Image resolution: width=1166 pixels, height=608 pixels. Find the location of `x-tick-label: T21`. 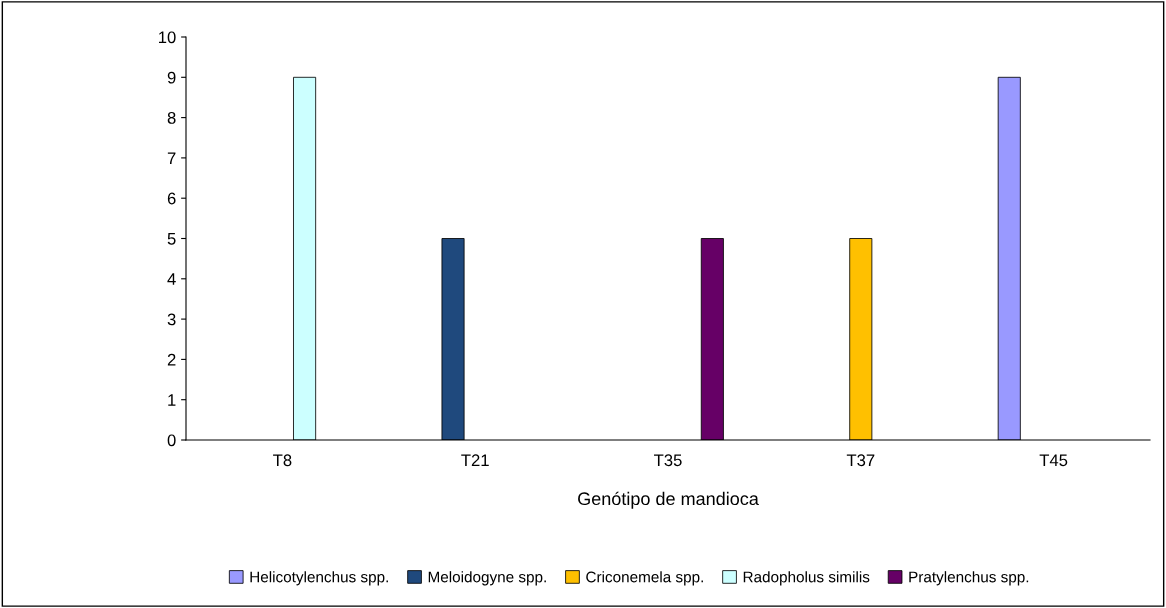

x-tick-label: T21 is located at coordinates (475, 460).